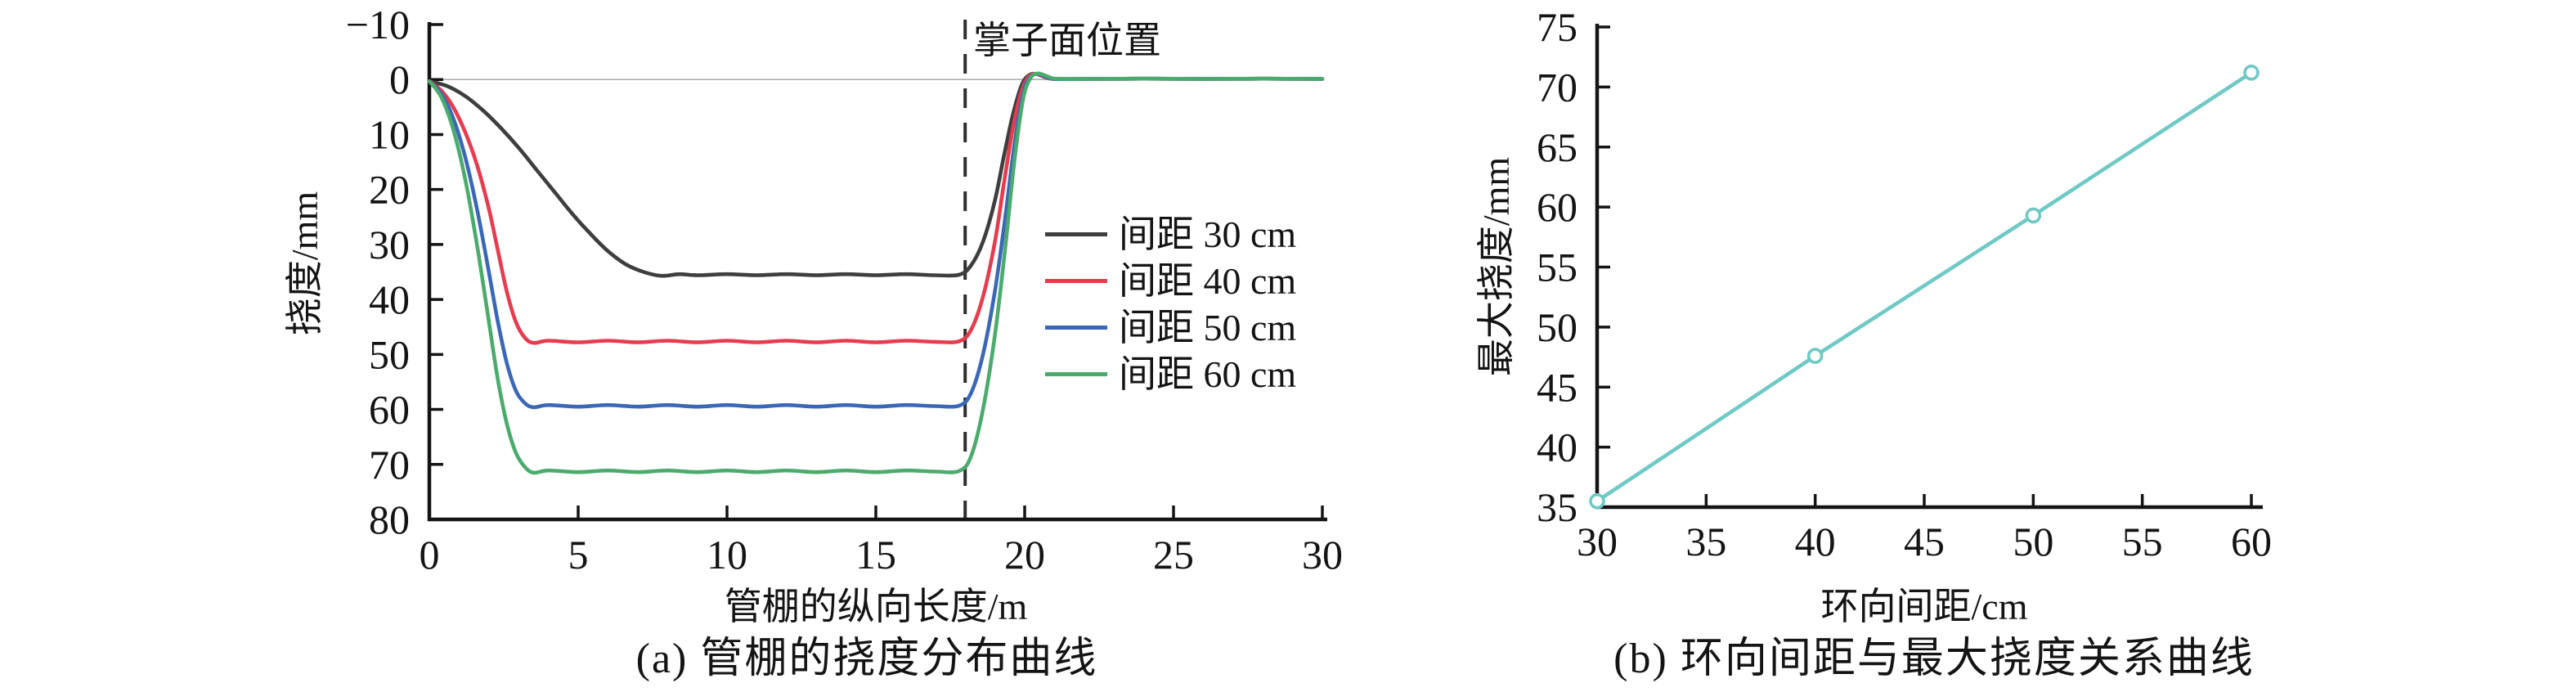  What do you see at coordinates (1208, 327) in the screenshot?
I see `legend-label-50cm: 间距 50 cm` at bounding box center [1208, 327].